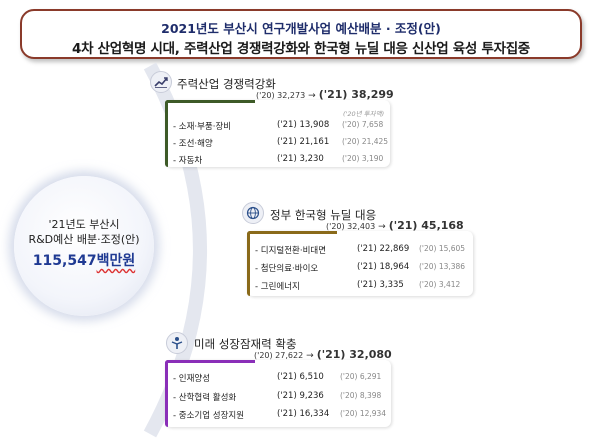 The height and width of the screenshot is (444, 600). I want to click on total-amount: 115,547백만원, so click(84, 260).